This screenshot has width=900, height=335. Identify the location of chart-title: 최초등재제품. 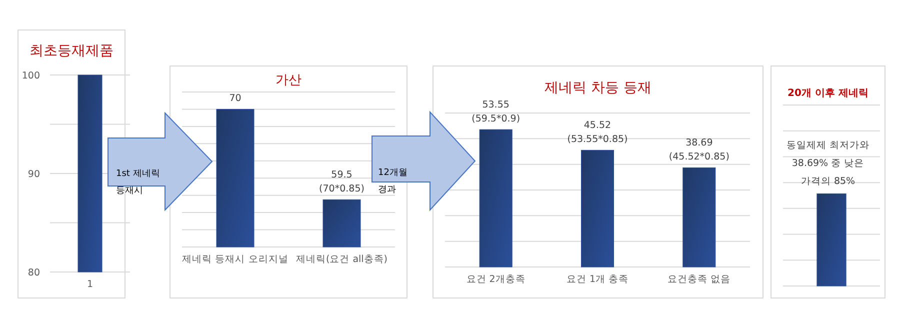
(72, 51).